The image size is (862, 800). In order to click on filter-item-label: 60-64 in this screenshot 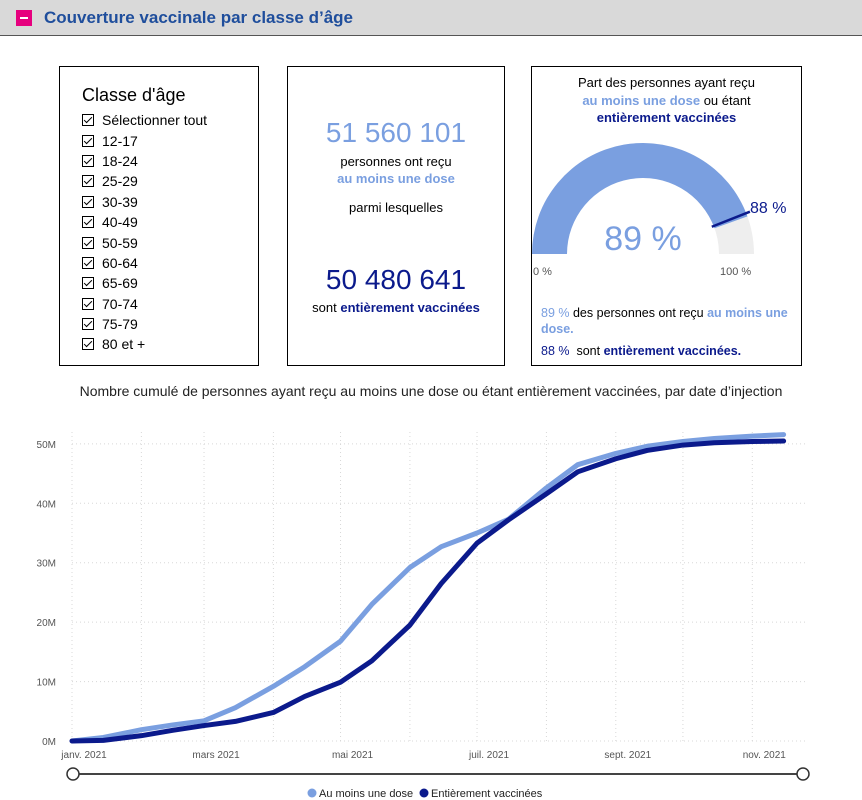, I will do `click(120, 262)`.